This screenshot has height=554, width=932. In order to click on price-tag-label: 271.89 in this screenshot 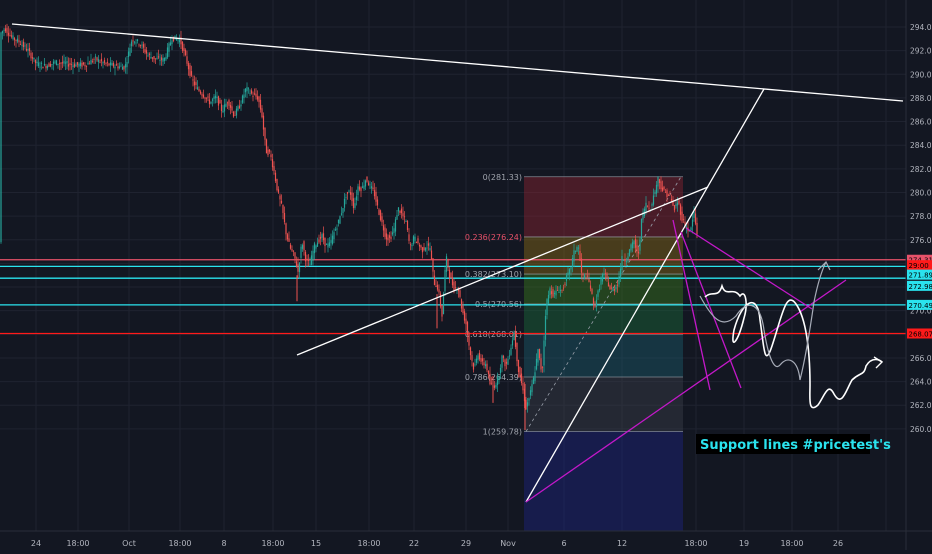, I will do `click(920, 276)`.